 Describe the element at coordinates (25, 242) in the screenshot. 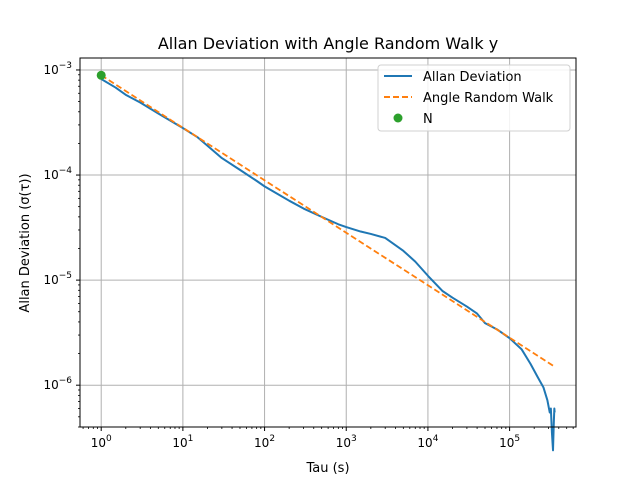

I see `y-axis-label: Allan Deviation (σ(τ))` at that location.